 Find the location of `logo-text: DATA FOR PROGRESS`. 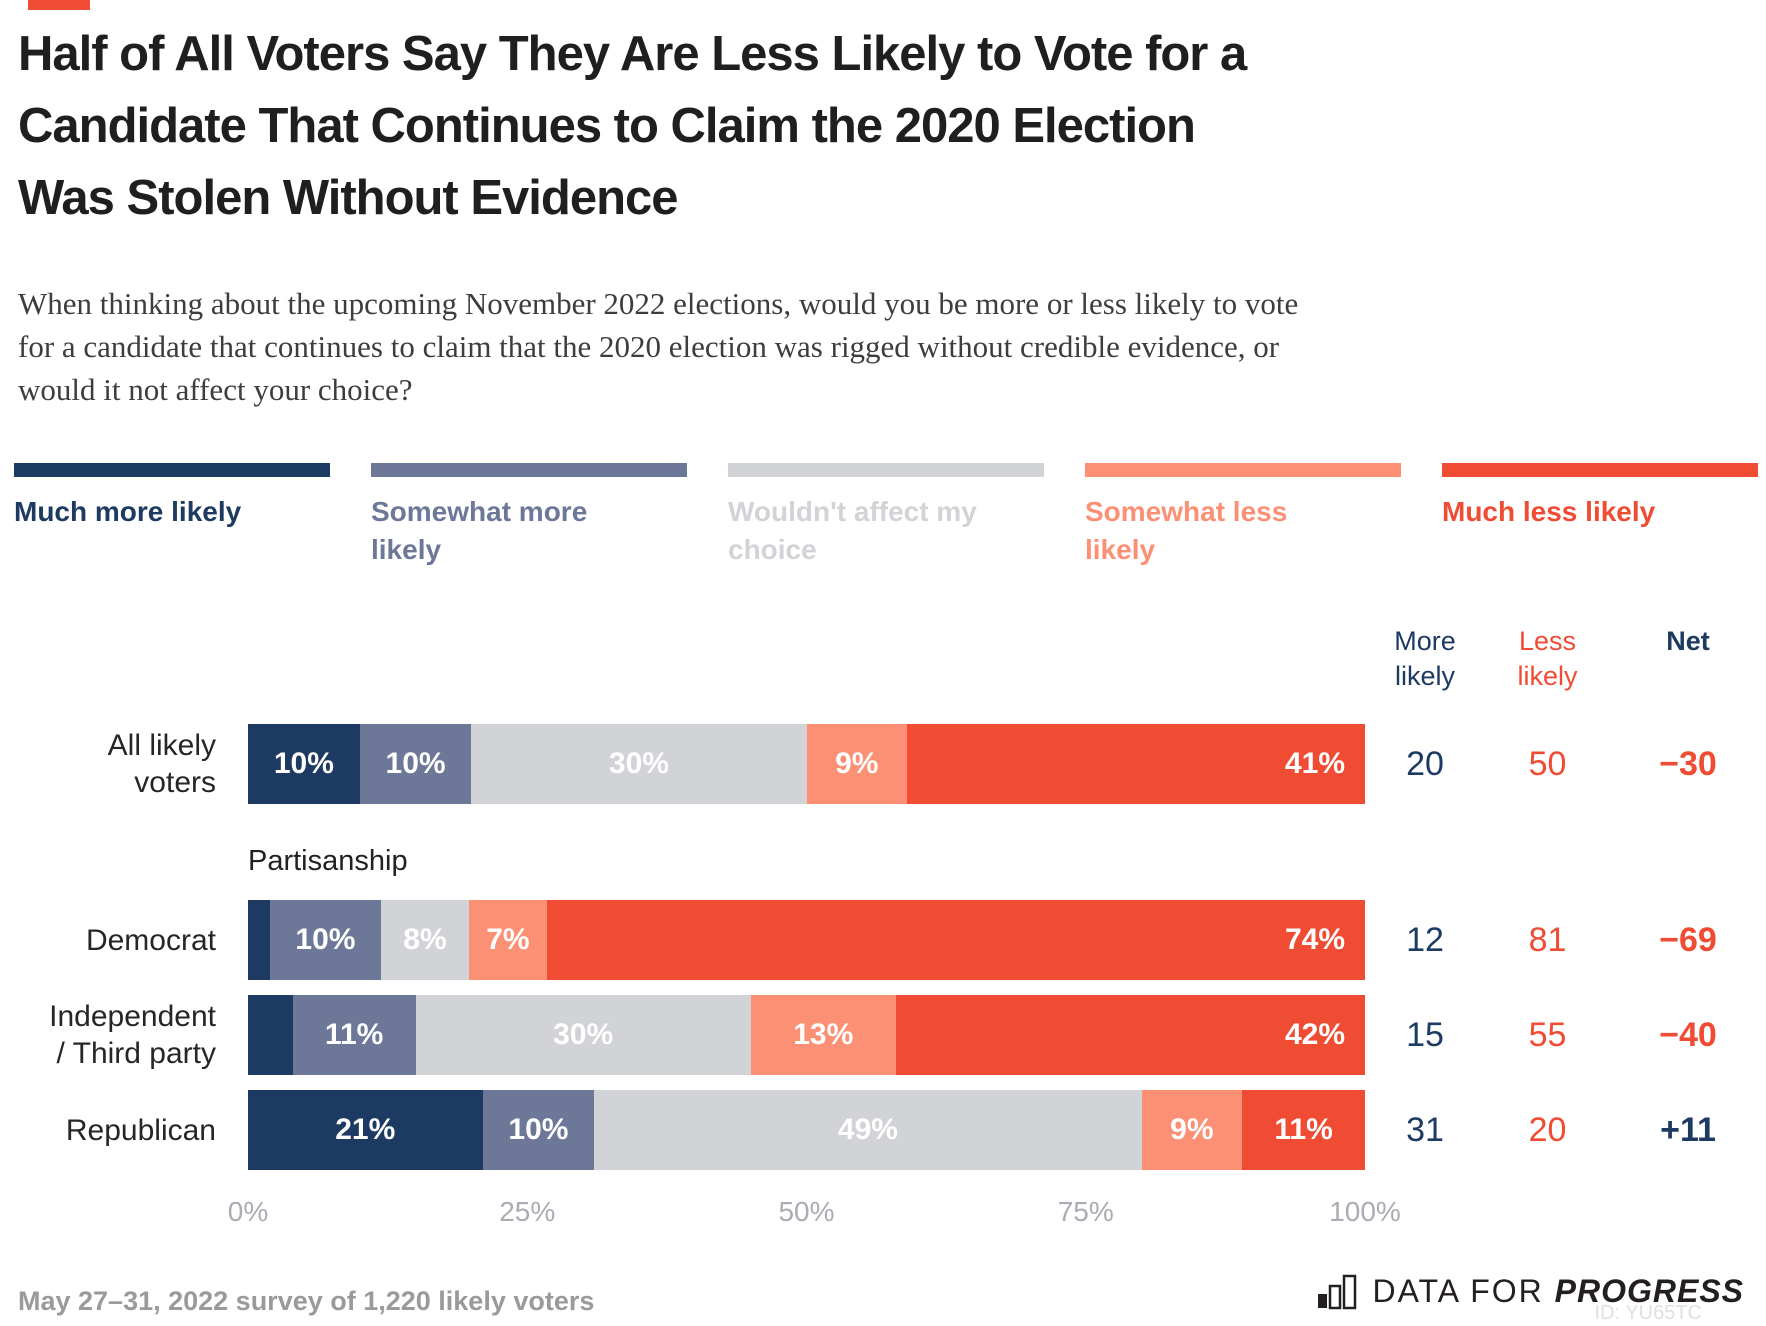

logo-text: DATA FOR PROGRESS is located at coordinates (1558, 1291).